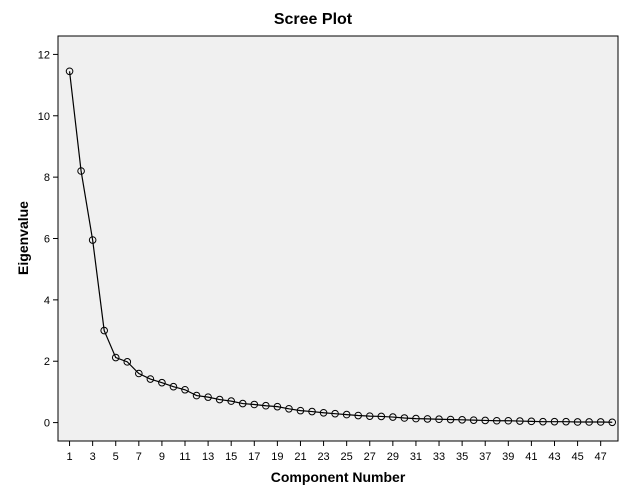  I want to click on x-tick-label: 9, so click(162, 457).